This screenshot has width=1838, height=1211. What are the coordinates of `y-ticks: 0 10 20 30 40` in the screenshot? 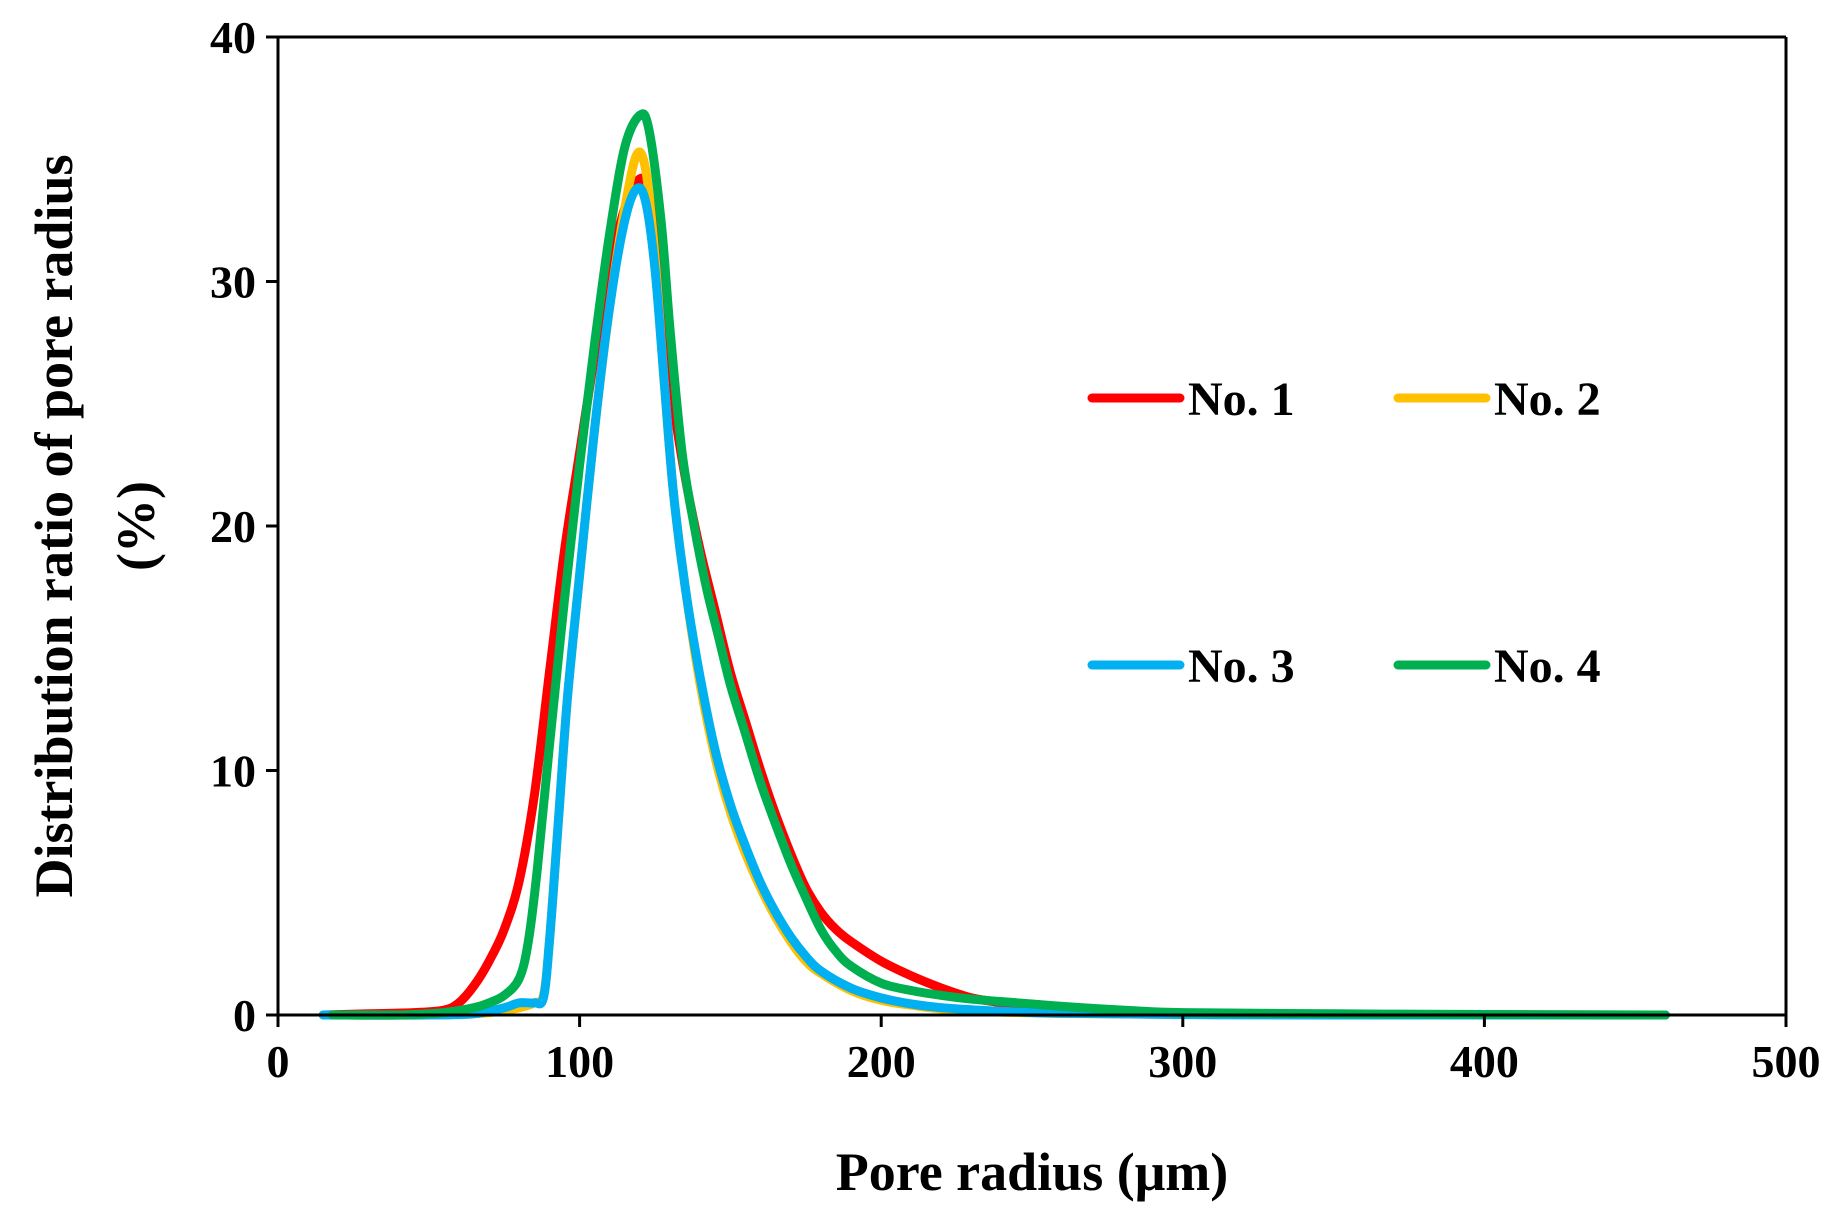 It's located at (244, 526).